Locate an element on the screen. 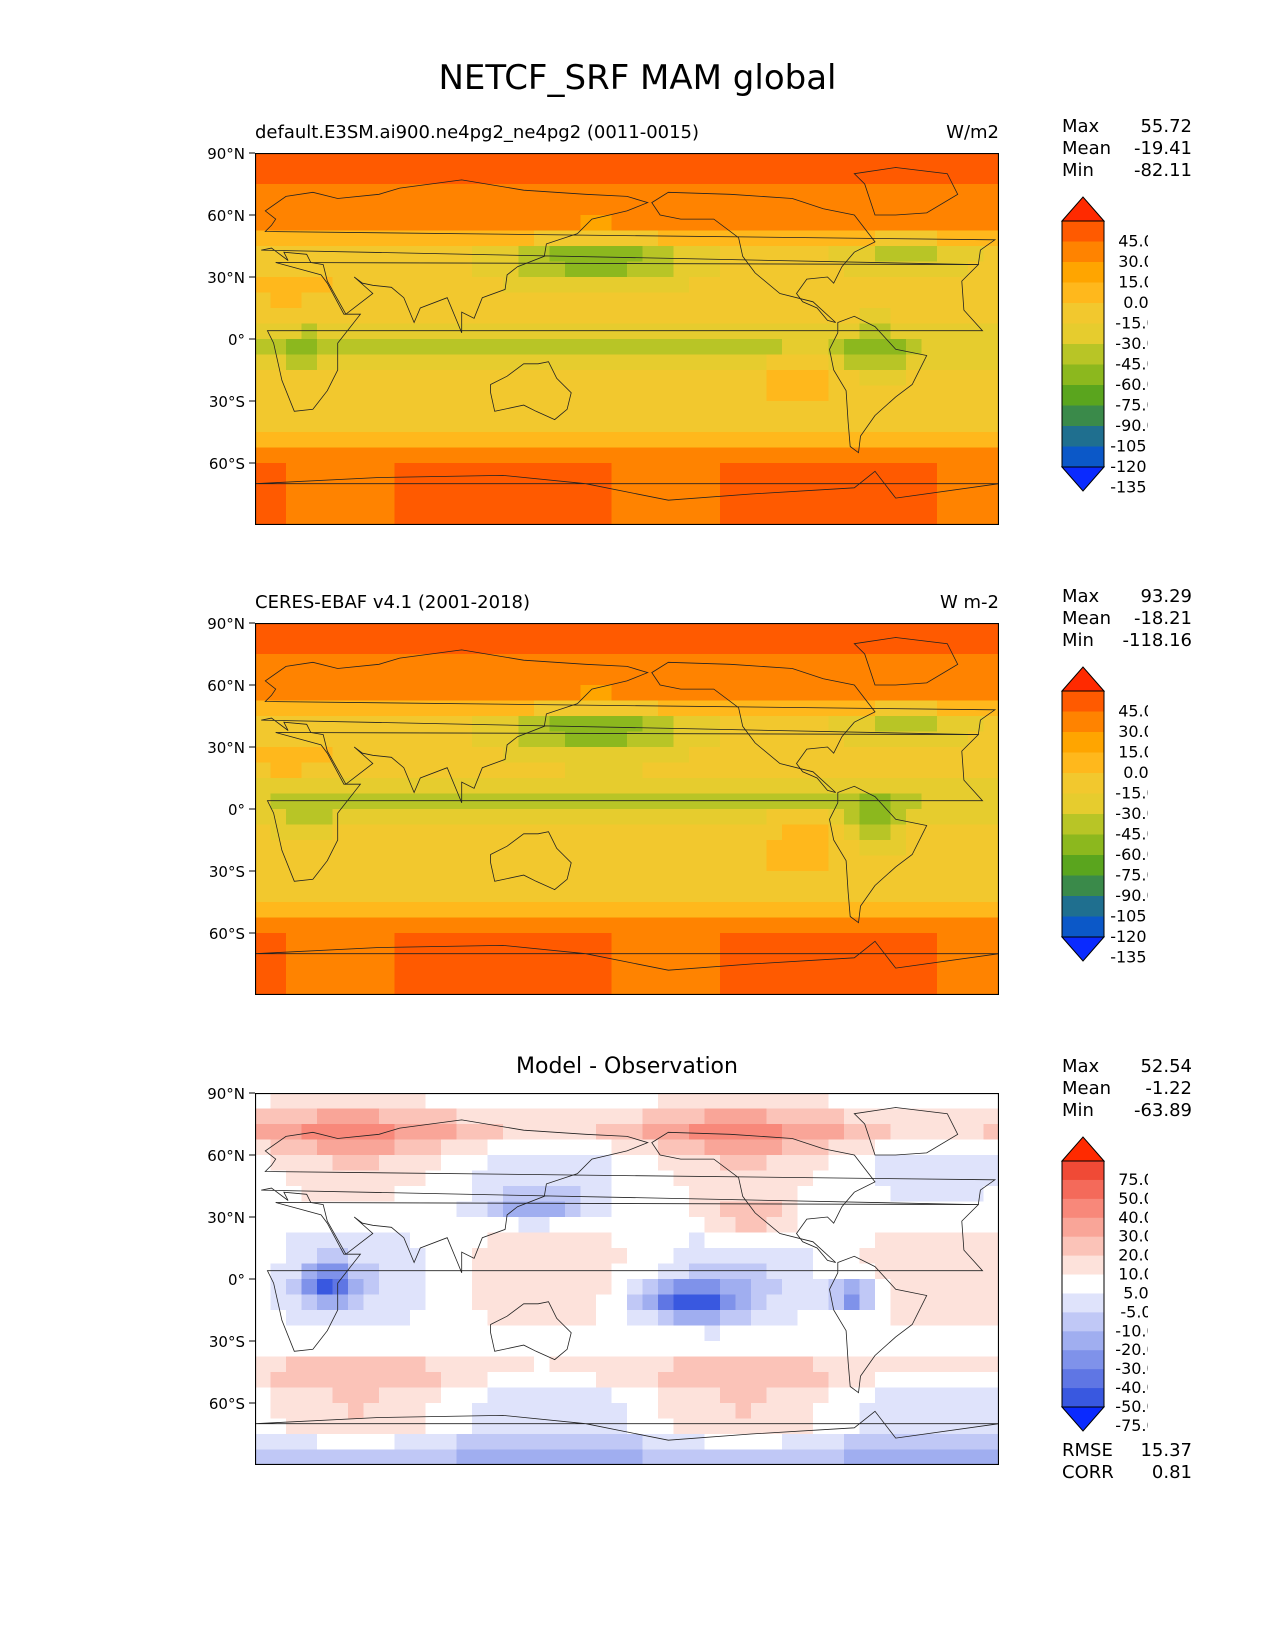 This screenshot has width=1275, height=1650. colorbar-label: 0.0 is located at coordinates (1135, 772).